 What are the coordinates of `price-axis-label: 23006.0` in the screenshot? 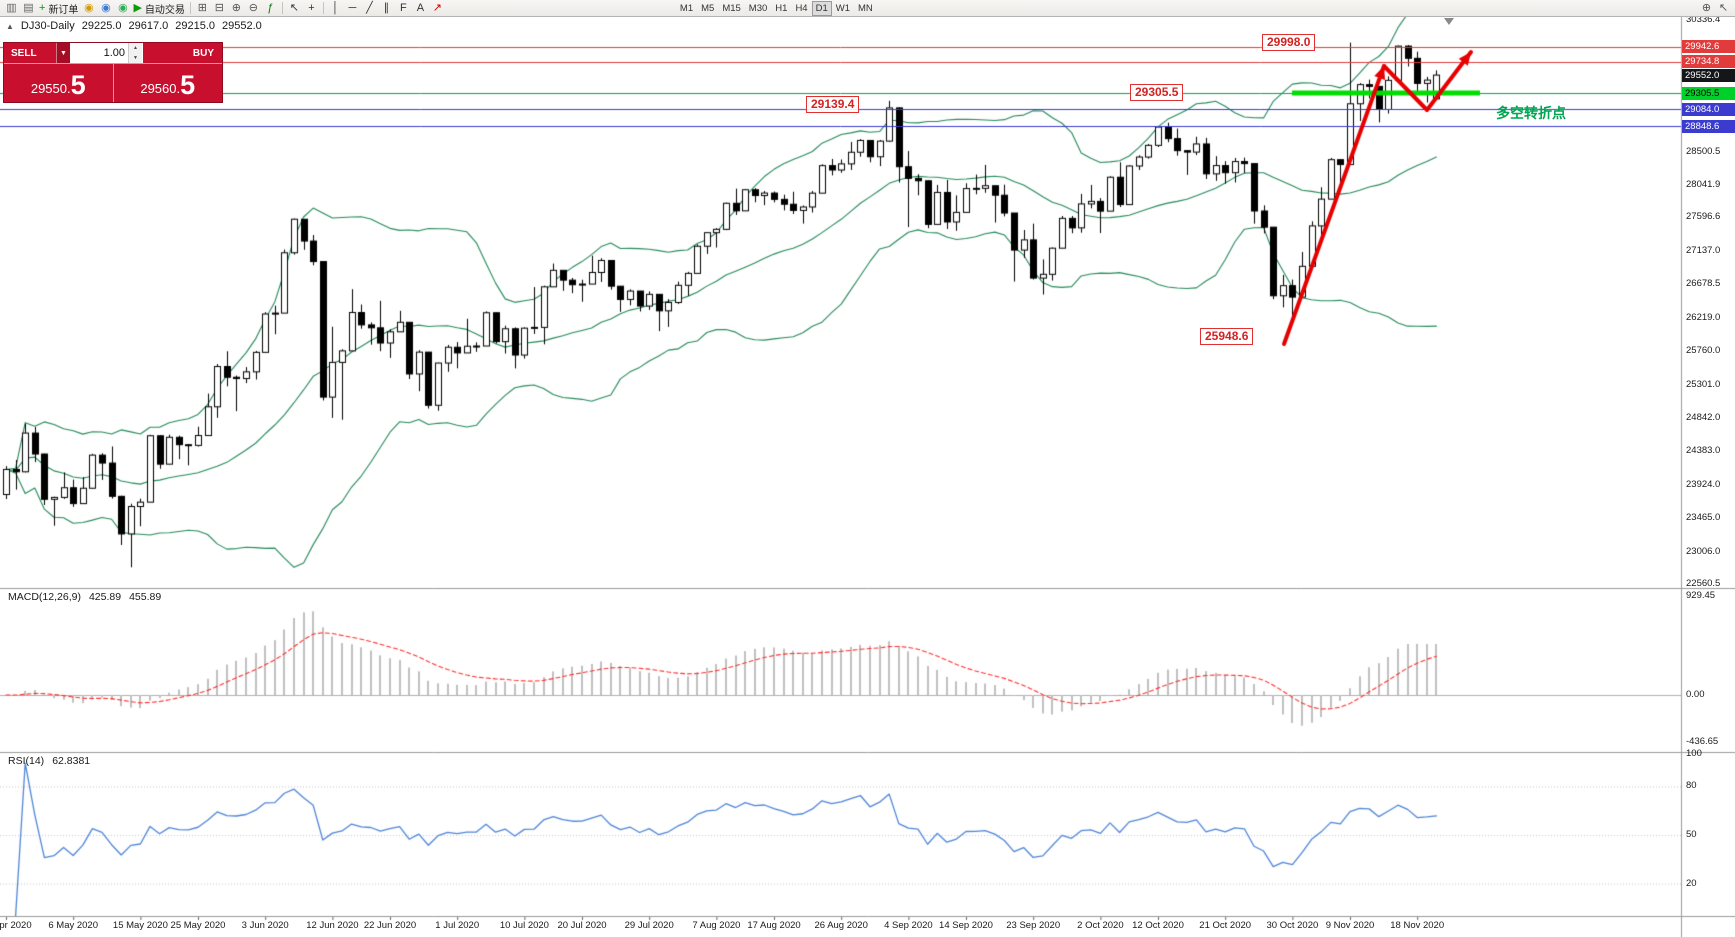 It's located at (1703, 551).